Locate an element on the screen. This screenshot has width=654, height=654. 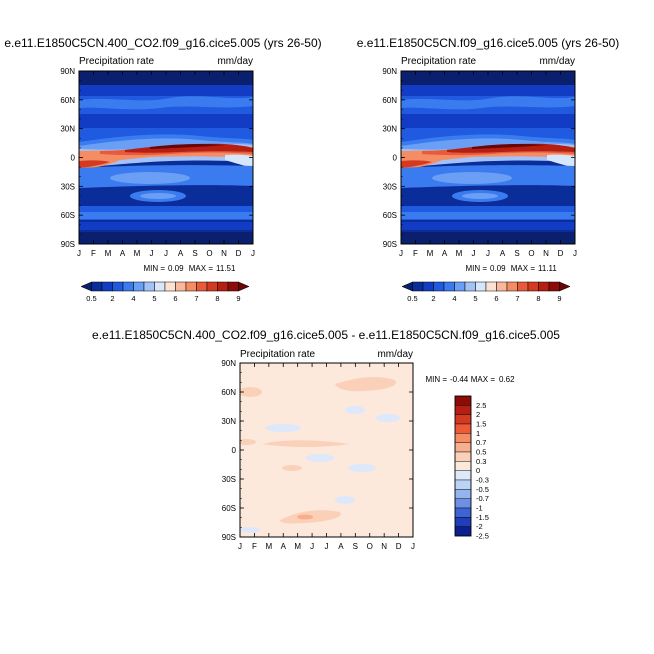
colorbar-label: -2.5 is located at coordinates (482, 536).